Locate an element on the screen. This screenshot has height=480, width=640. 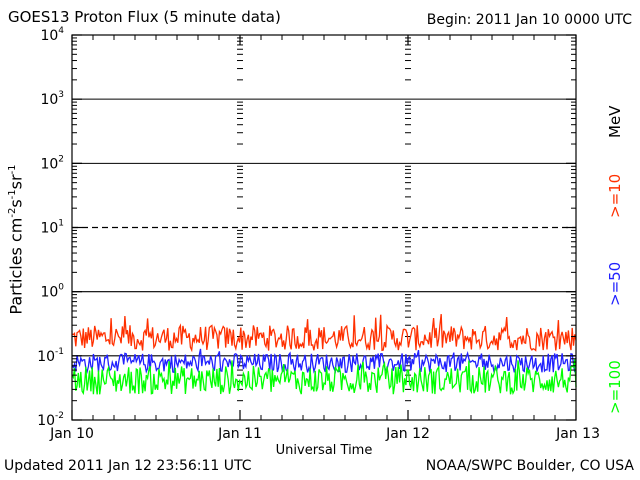
x-tick-label: Jan 10 is located at coordinates (71, 434).